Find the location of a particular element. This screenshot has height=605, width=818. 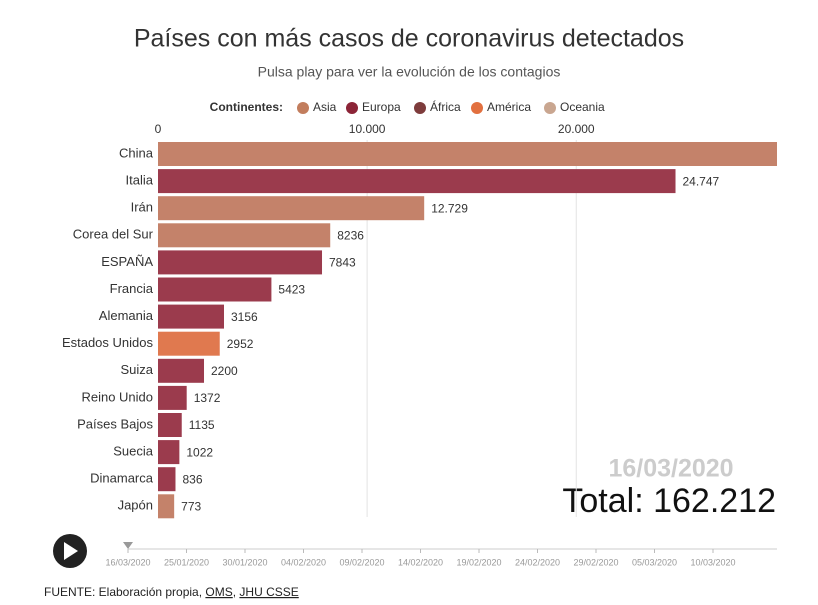

x-tick-label: 20.000 is located at coordinates (576, 129).